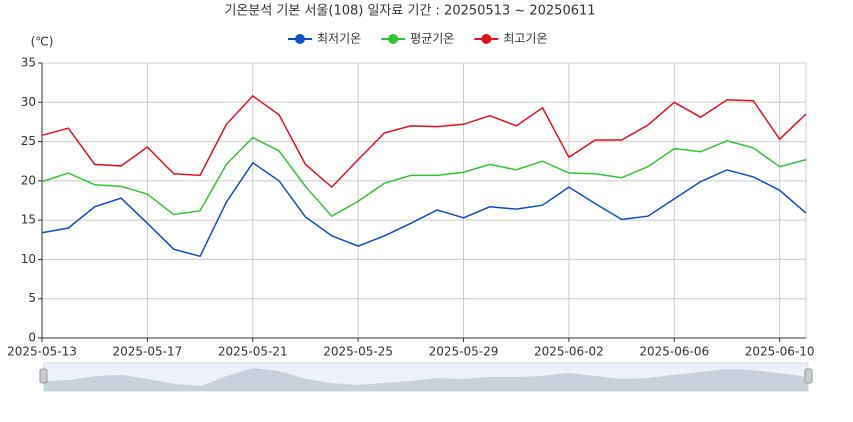 The image size is (853, 422). Describe the element at coordinates (28, 259) in the screenshot. I see `y-tick-label: 10` at that location.